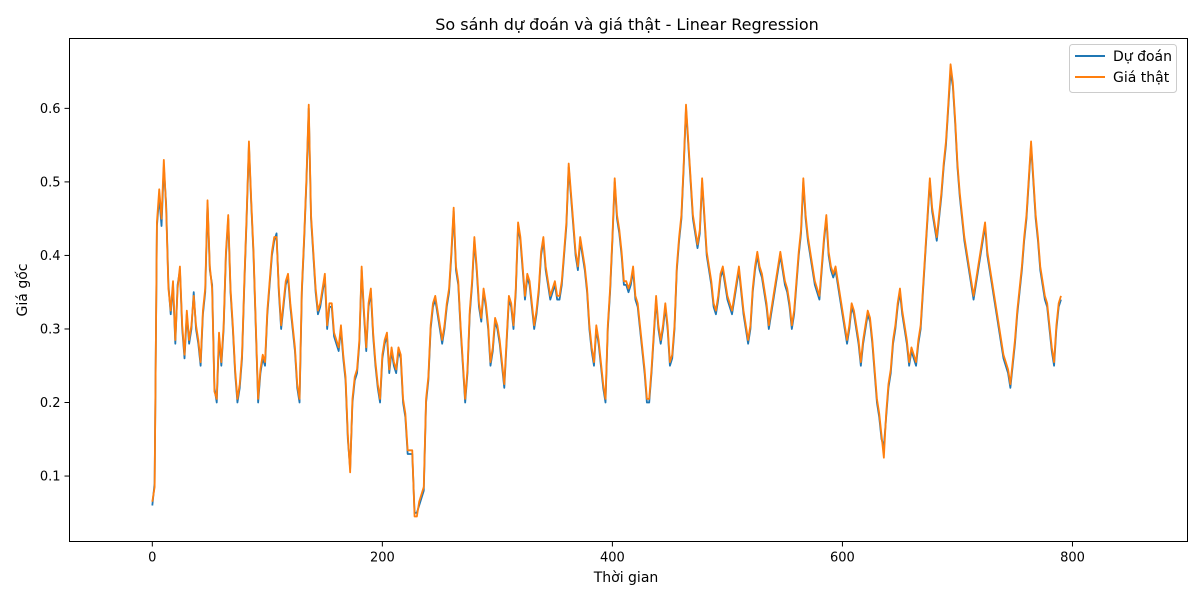  Describe the element at coordinates (50, 256) in the screenshot. I see `y-tick-label: 0.4` at that location.